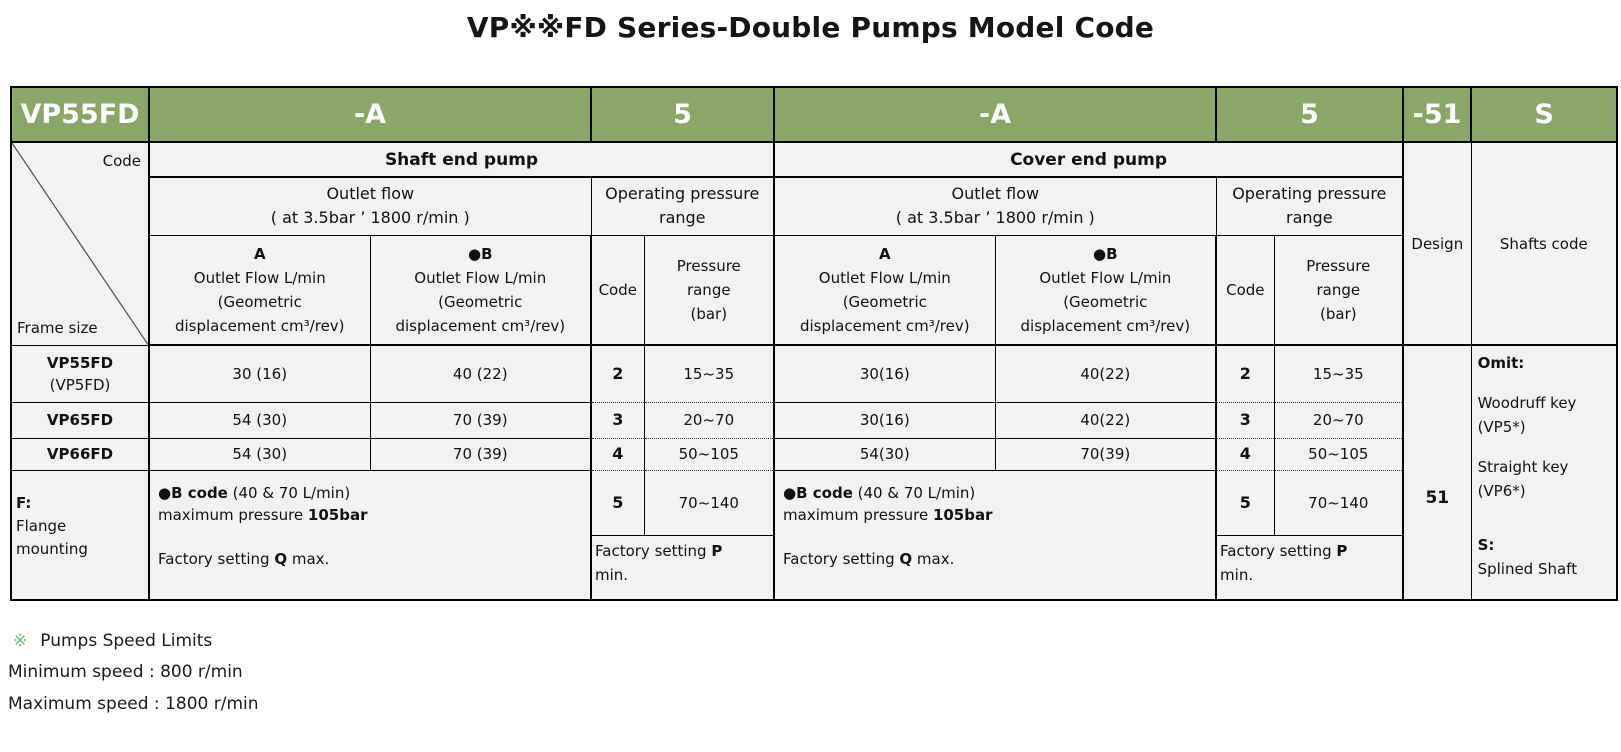 The image size is (1621, 752). Describe the element at coordinates (1437, 472) in the screenshot. I see `design-value: 51` at that location.